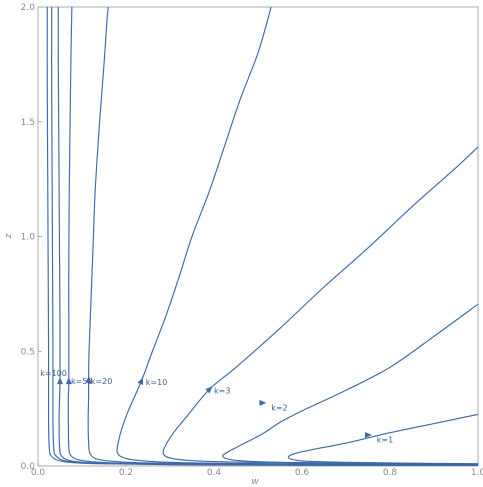  Describe the element at coordinates (28, 352) in the screenshot. I see `y-tick-label: 0.5` at that location.